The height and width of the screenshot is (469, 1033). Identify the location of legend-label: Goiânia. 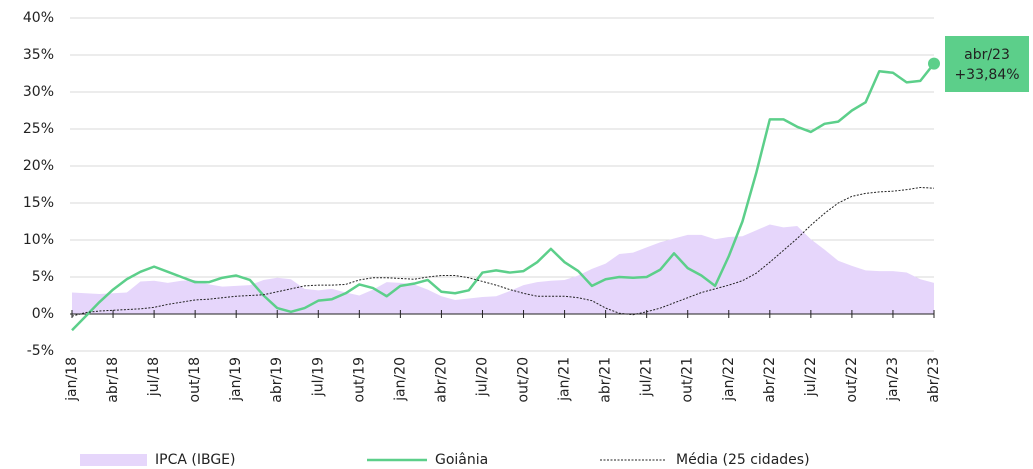
(461, 460).